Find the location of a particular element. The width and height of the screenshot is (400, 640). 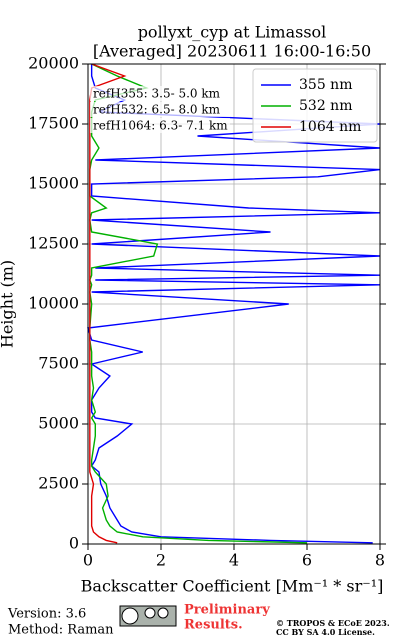

legend-label: 355 nm is located at coordinates (325, 85).